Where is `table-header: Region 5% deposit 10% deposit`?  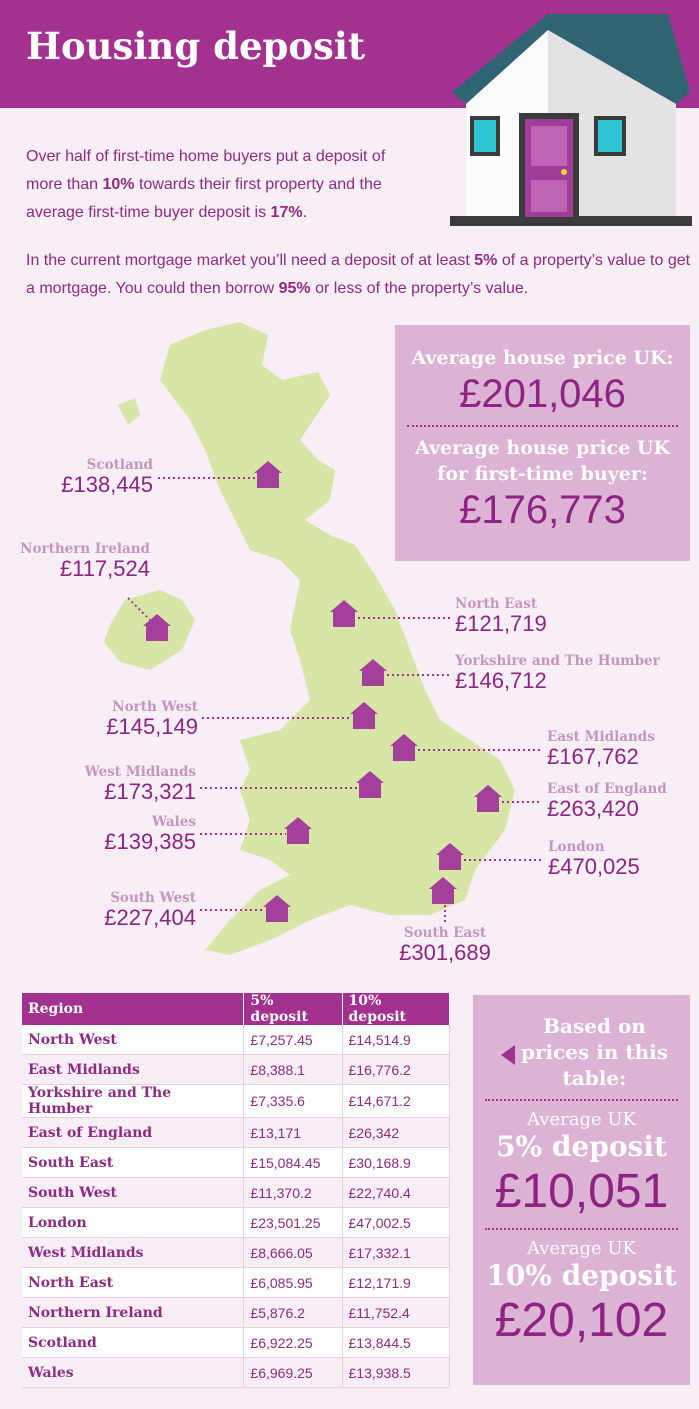 table-header: Region 5% deposit 10% deposit is located at coordinates (236, 1009).